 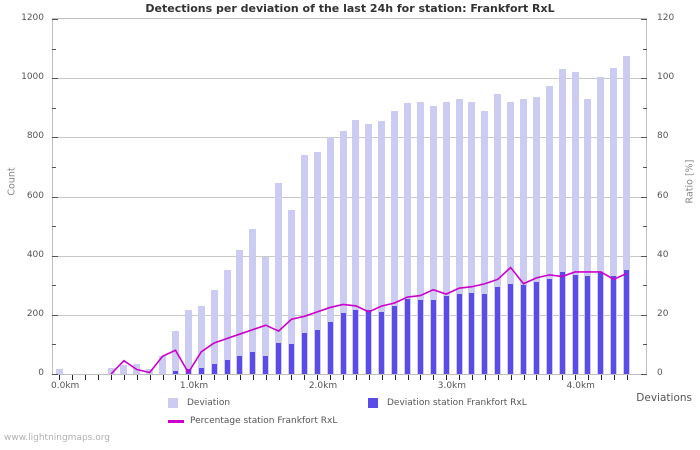 I want to click on y-axis-right-tick-label: 0, so click(x=660, y=373).